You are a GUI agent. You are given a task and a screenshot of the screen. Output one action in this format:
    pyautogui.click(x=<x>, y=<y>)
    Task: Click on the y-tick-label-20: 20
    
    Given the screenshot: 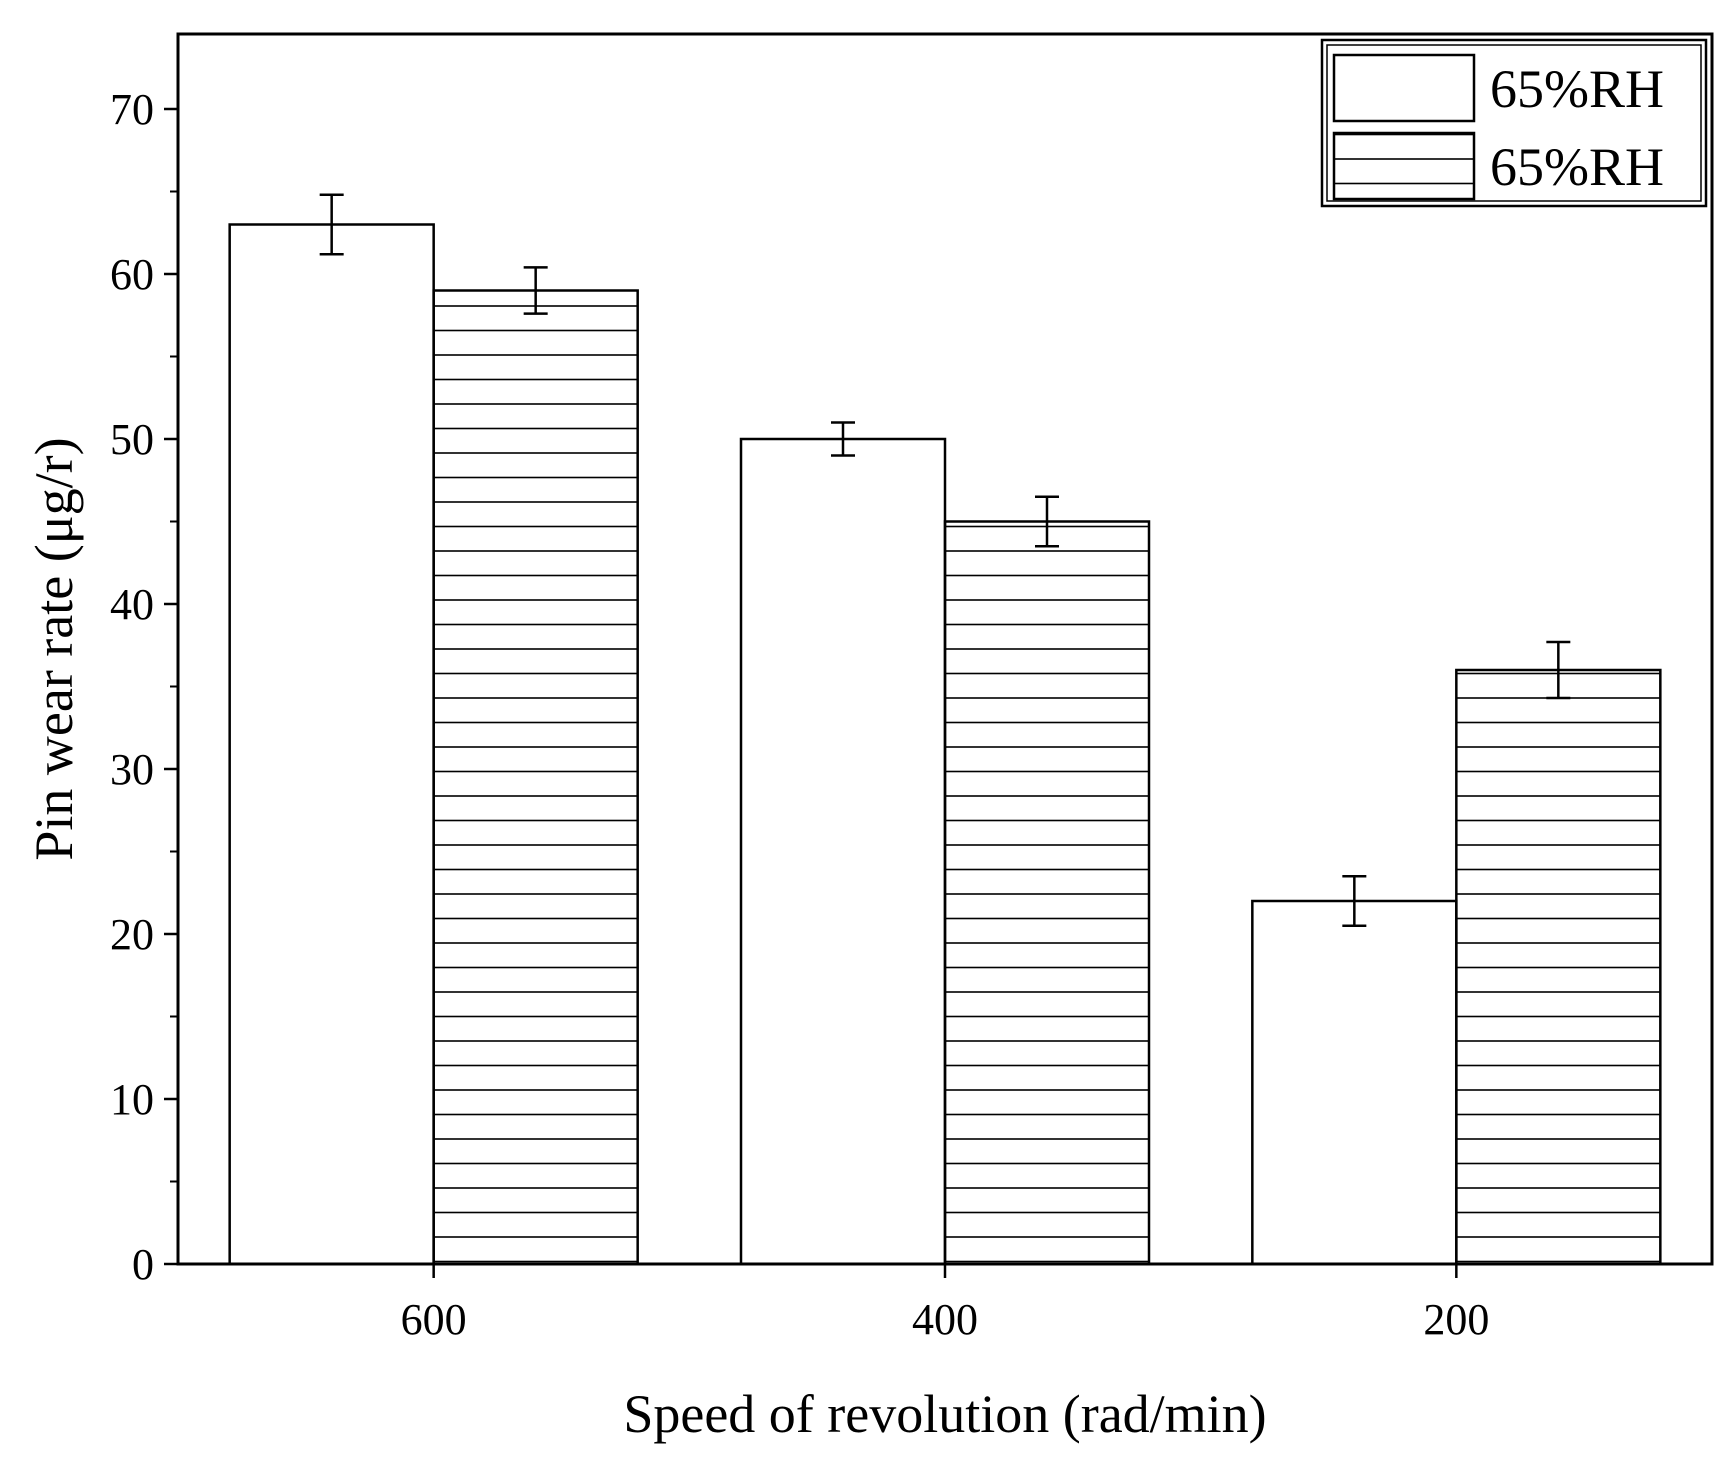 What is the action you would take?
    pyautogui.click(x=132, y=934)
    